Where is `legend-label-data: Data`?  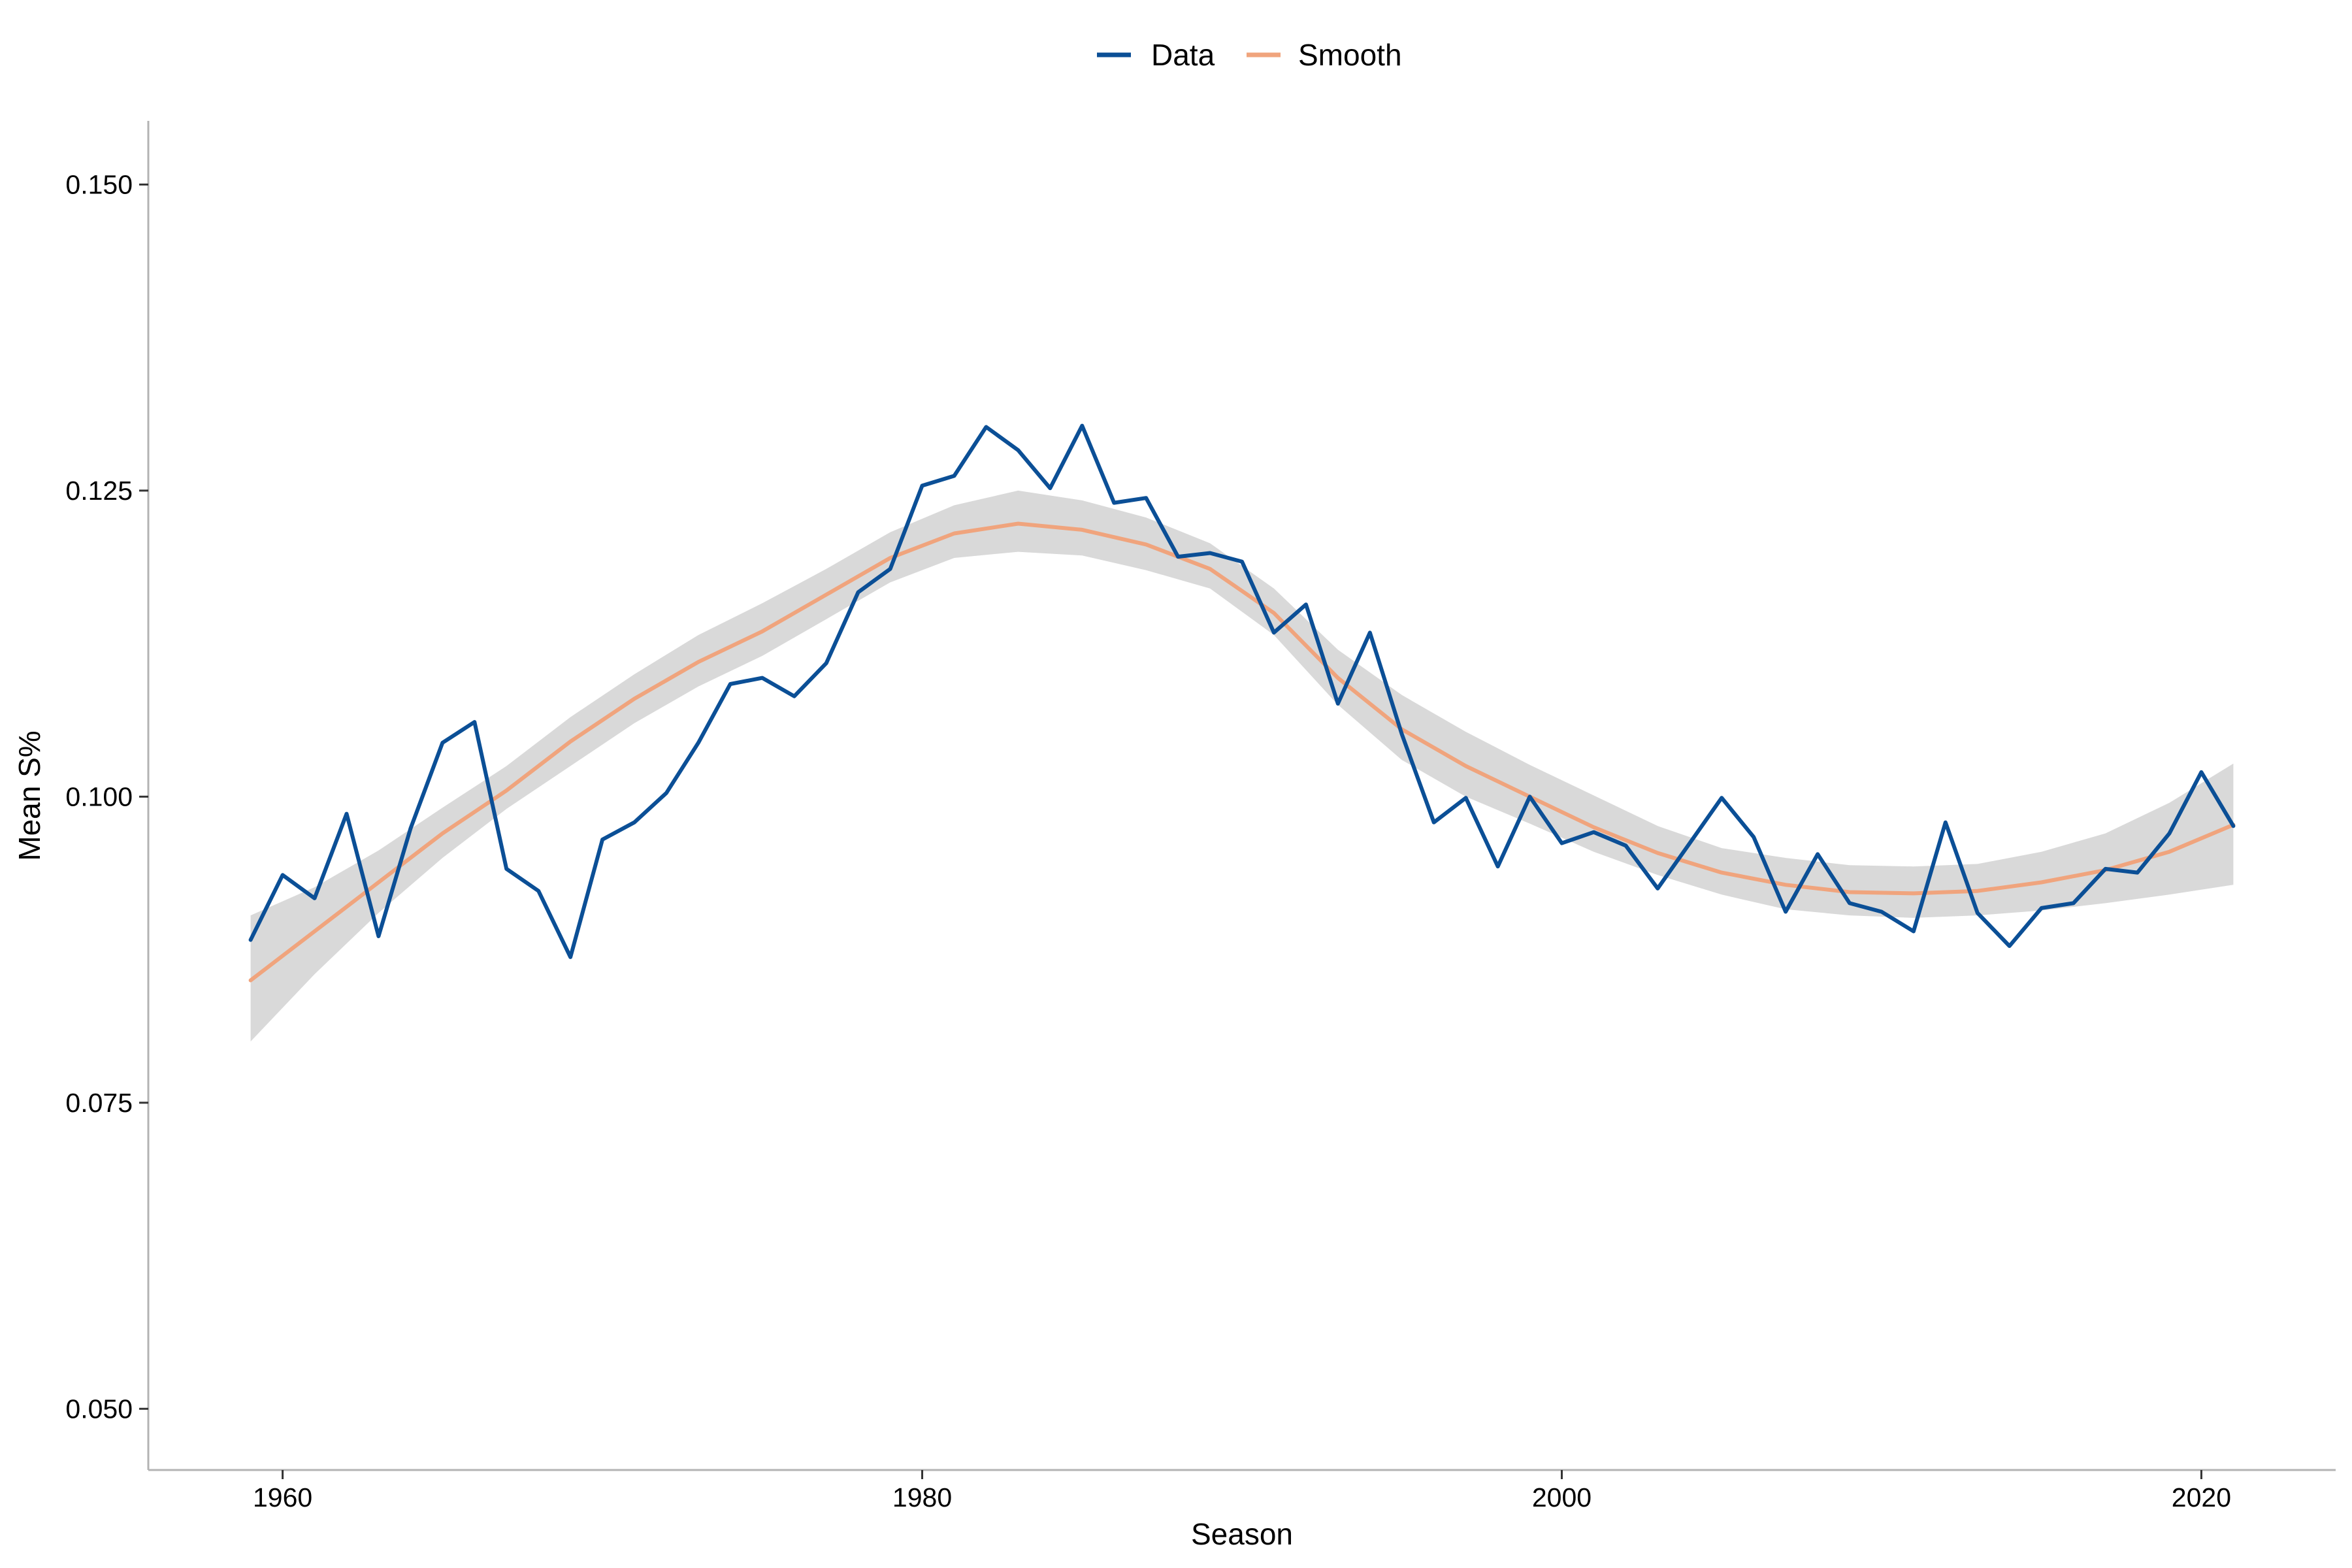 legend-label-data: Data is located at coordinates (1183, 55).